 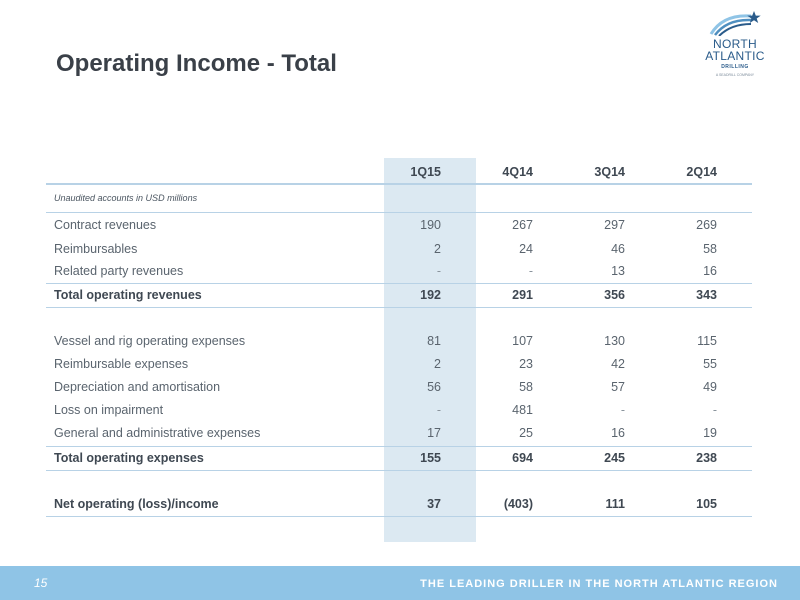 What do you see at coordinates (215, 198) in the screenshot?
I see `accounts-note: Unaudited accounts in USD millions` at bounding box center [215, 198].